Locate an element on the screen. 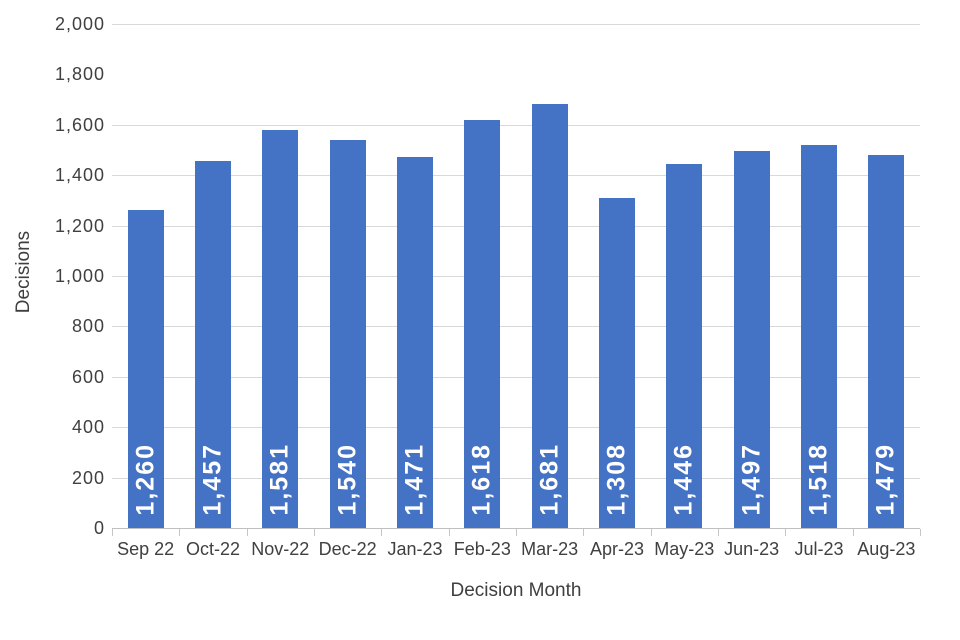  y-axis-tick-label: 400 is located at coordinates (88, 427).